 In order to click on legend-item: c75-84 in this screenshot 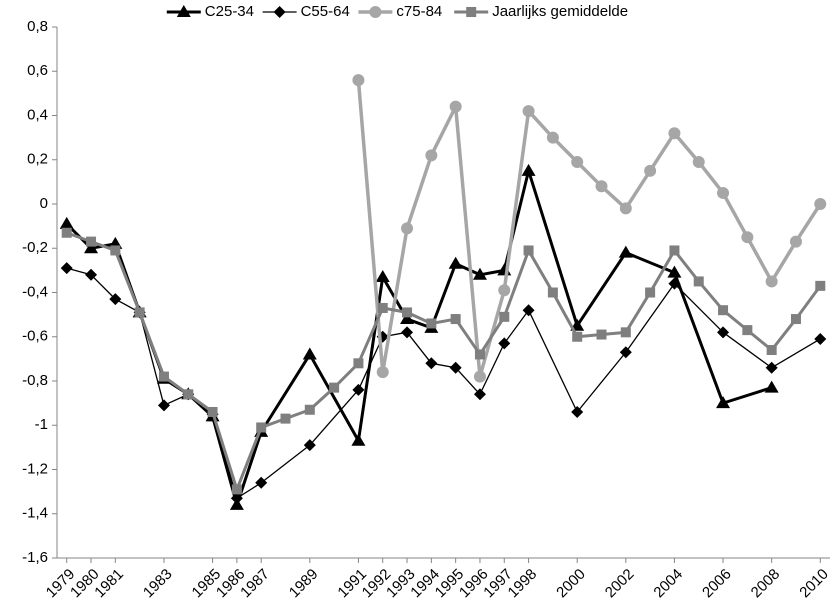, I will do `click(400, 11)`.